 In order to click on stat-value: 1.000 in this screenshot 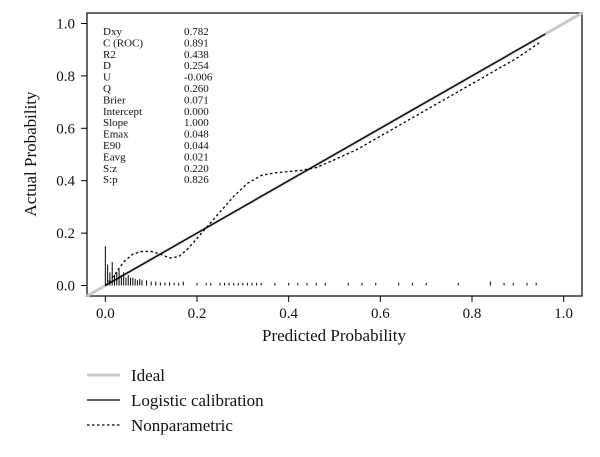, I will do `click(196, 123)`.